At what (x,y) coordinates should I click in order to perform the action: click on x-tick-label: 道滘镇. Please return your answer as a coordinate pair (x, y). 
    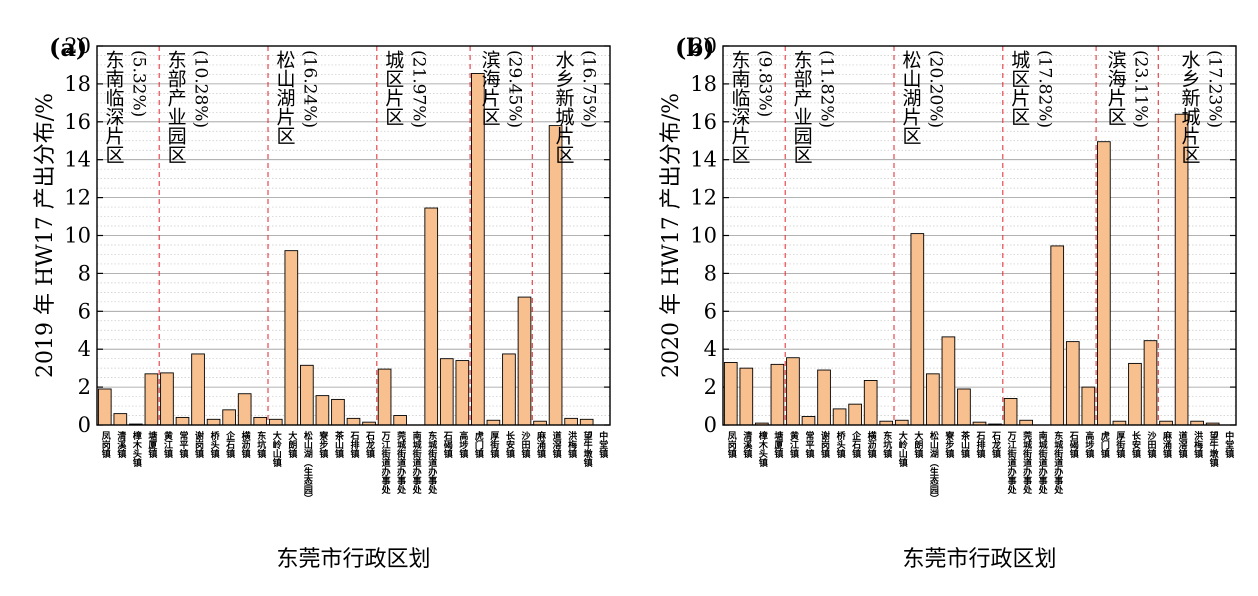
    Looking at the image, I should click on (556, 444).